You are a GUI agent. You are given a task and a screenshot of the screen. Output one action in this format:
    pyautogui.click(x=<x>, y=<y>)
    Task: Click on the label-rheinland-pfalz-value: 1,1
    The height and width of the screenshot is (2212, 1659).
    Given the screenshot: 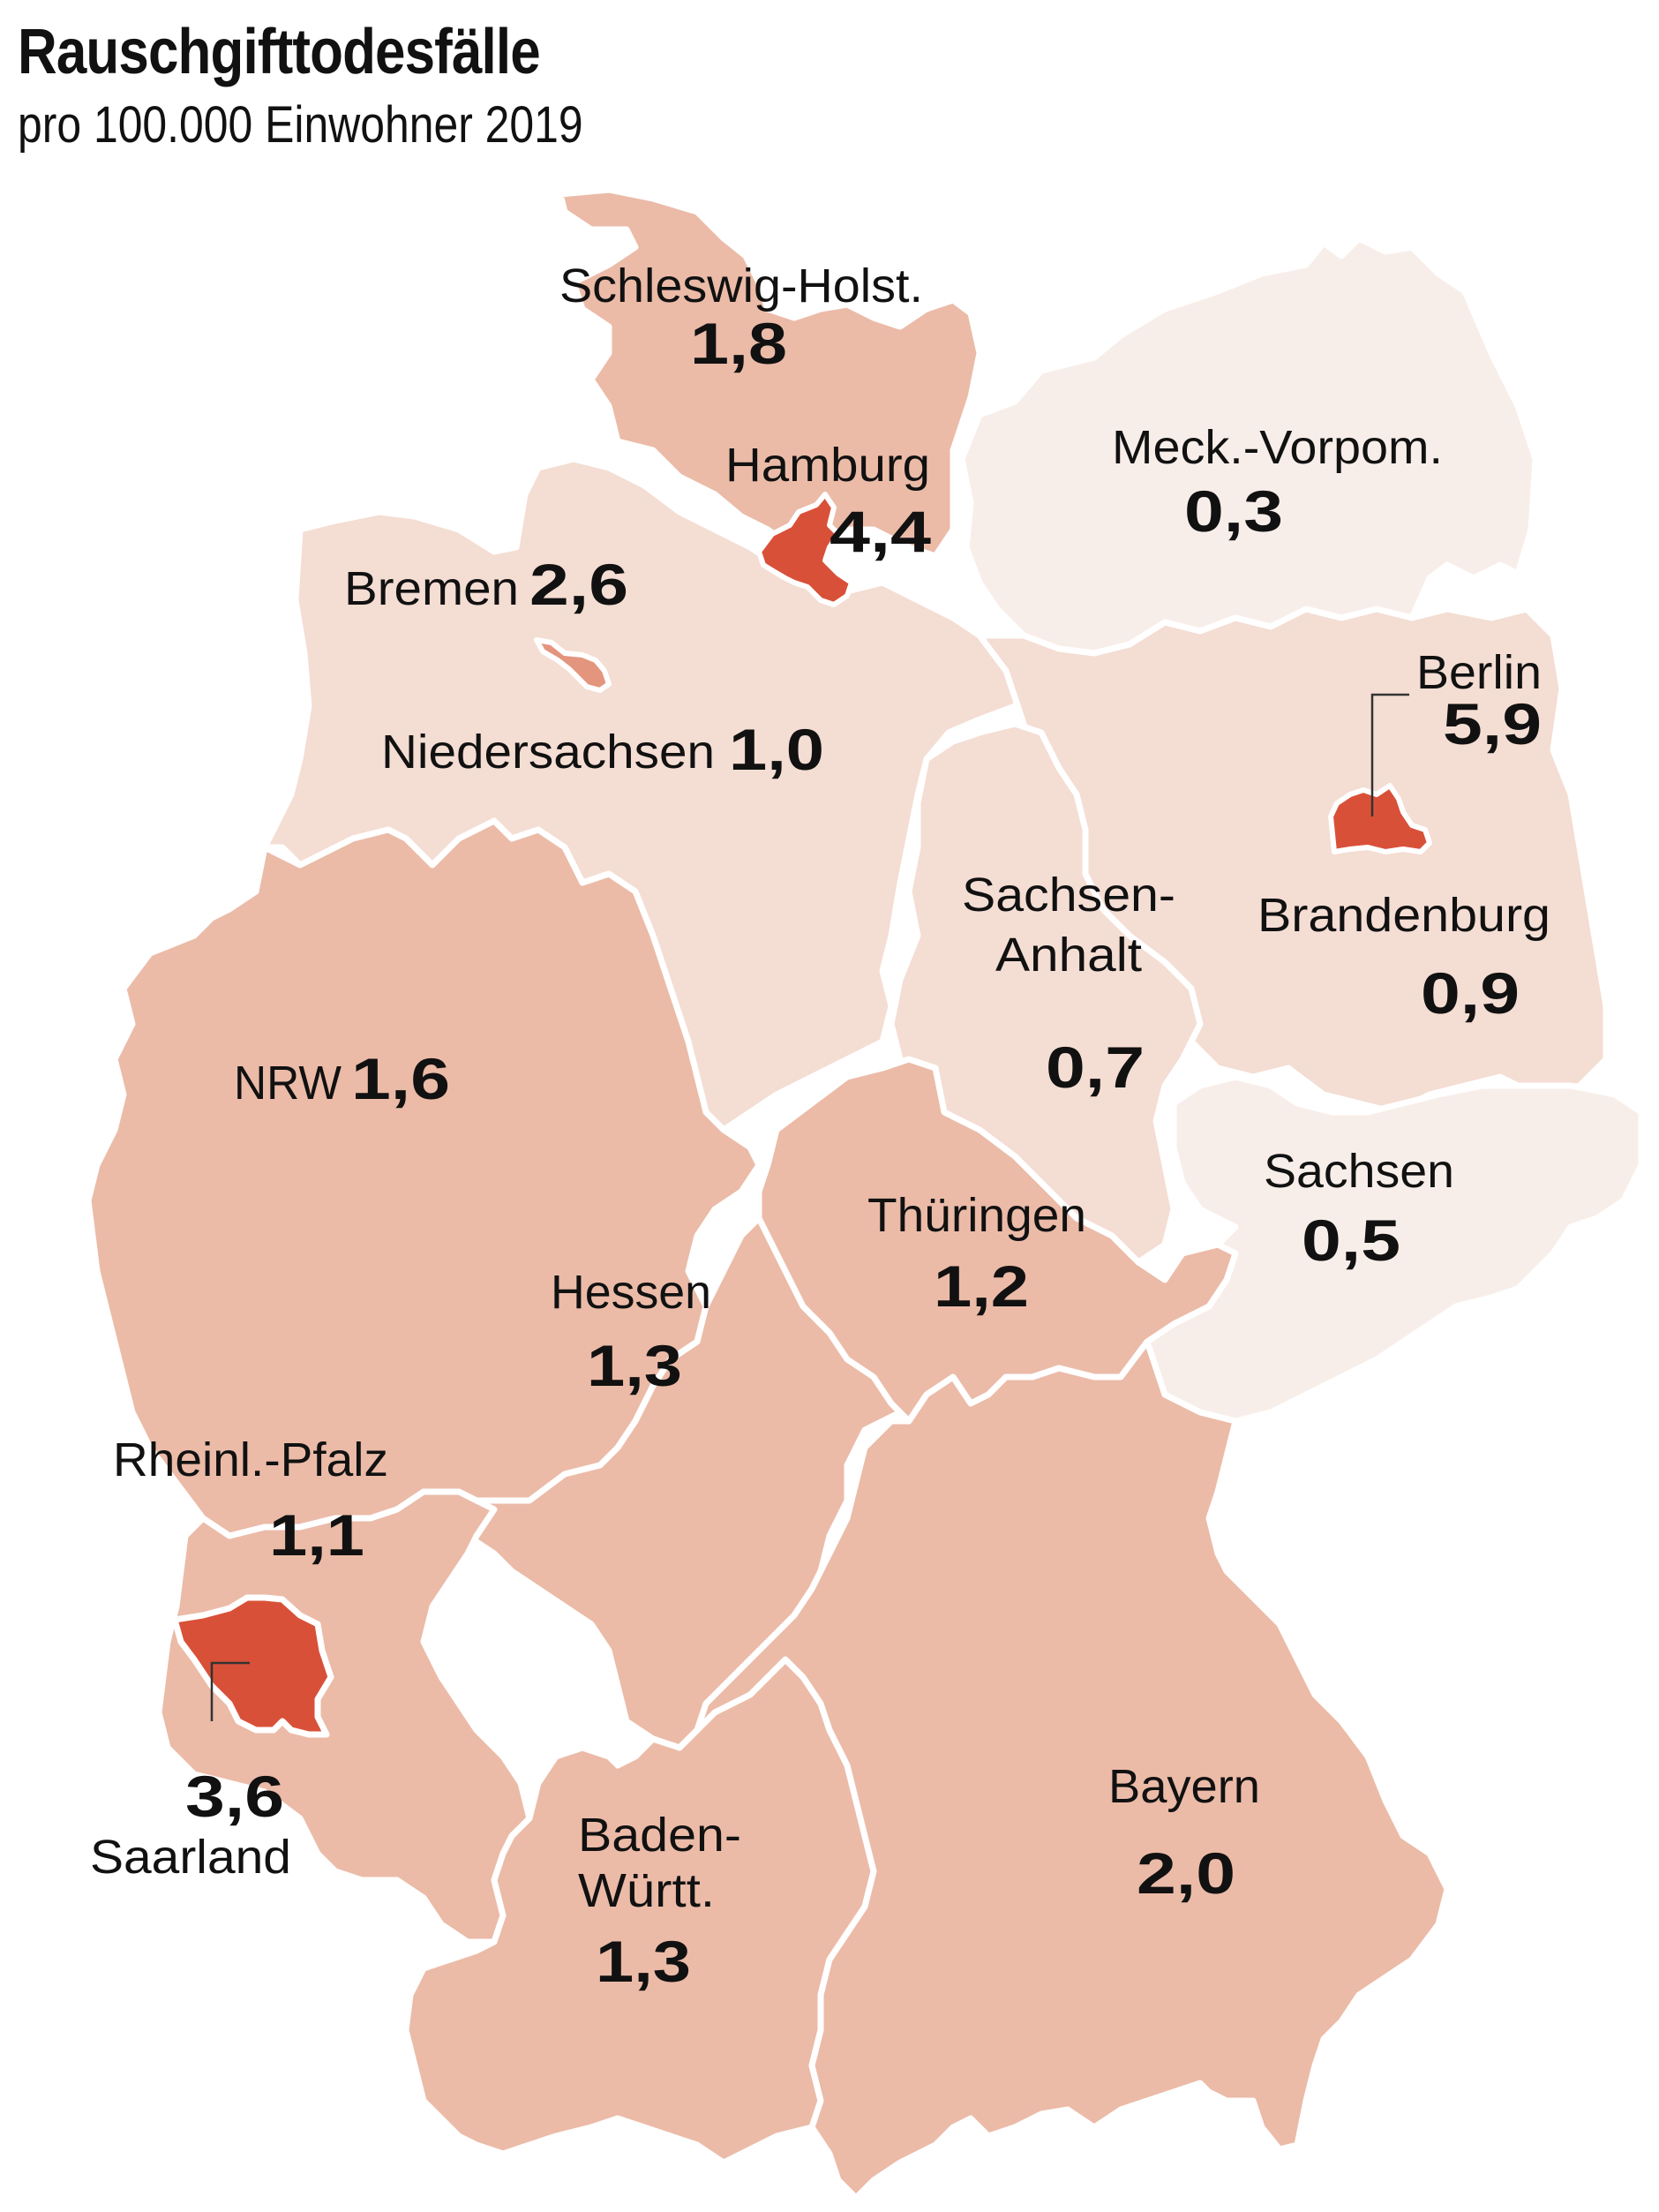 What is the action you would take?
    pyautogui.click(x=317, y=1535)
    